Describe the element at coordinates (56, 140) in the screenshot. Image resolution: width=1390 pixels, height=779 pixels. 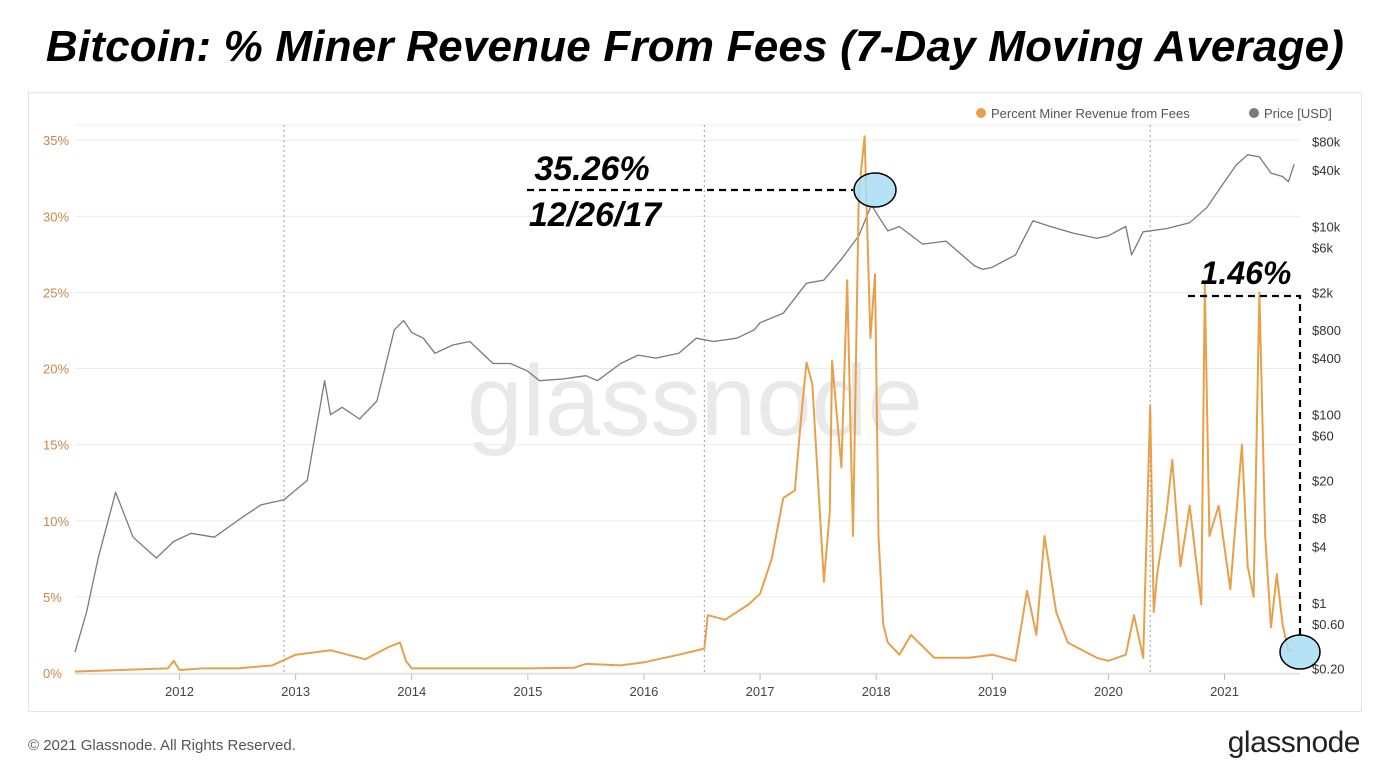
I see `left-tick-label: 35%` at that location.